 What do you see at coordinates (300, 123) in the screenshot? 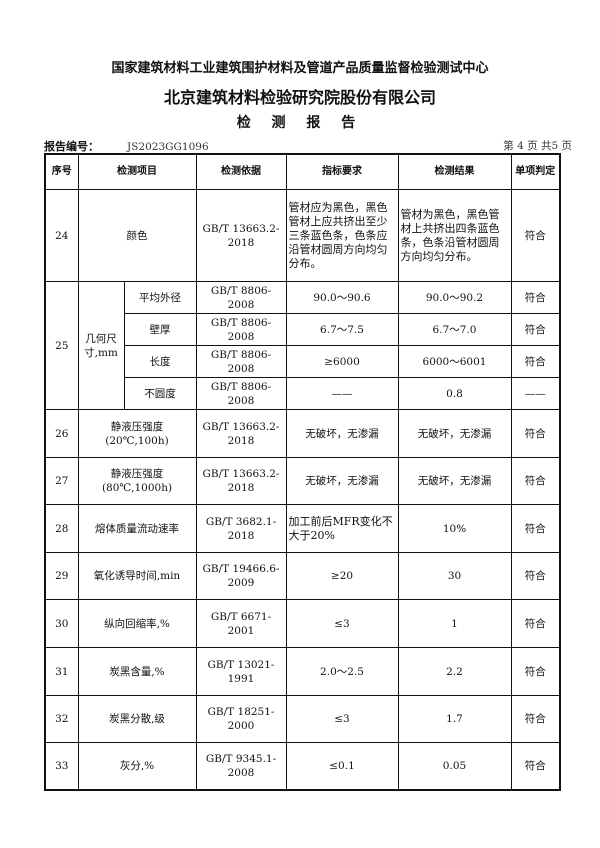
I see `document-title: 检 测 报 告` at bounding box center [300, 123].